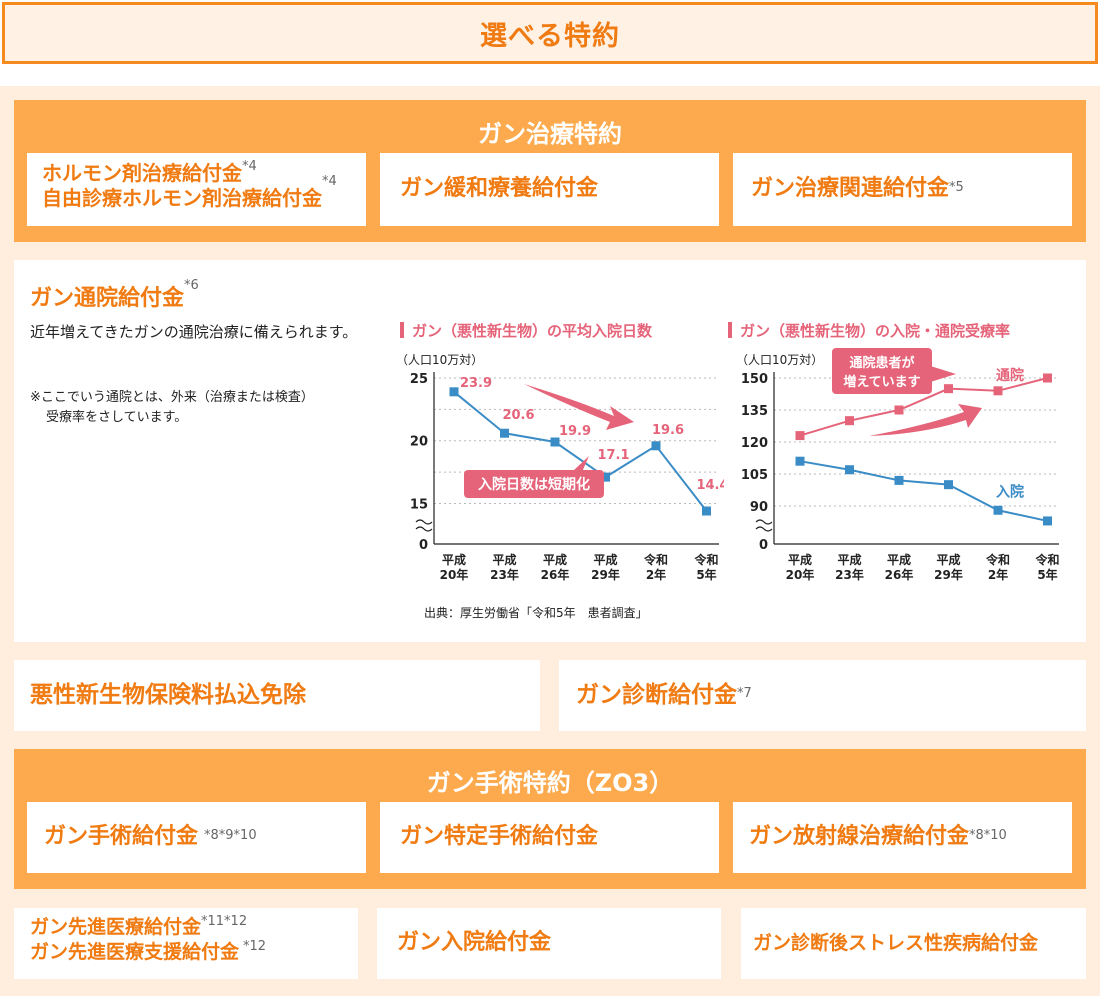 The height and width of the screenshot is (996, 1100). What do you see at coordinates (277, 695) in the screenshot?
I see `premium-waiver-card: 悪性新生物保険料払込免除` at bounding box center [277, 695].